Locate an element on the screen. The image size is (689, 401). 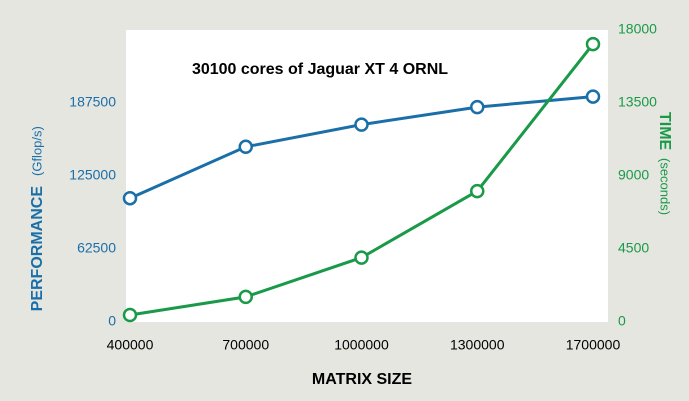
y2-tick-label: 18000 is located at coordinates (637, 29).